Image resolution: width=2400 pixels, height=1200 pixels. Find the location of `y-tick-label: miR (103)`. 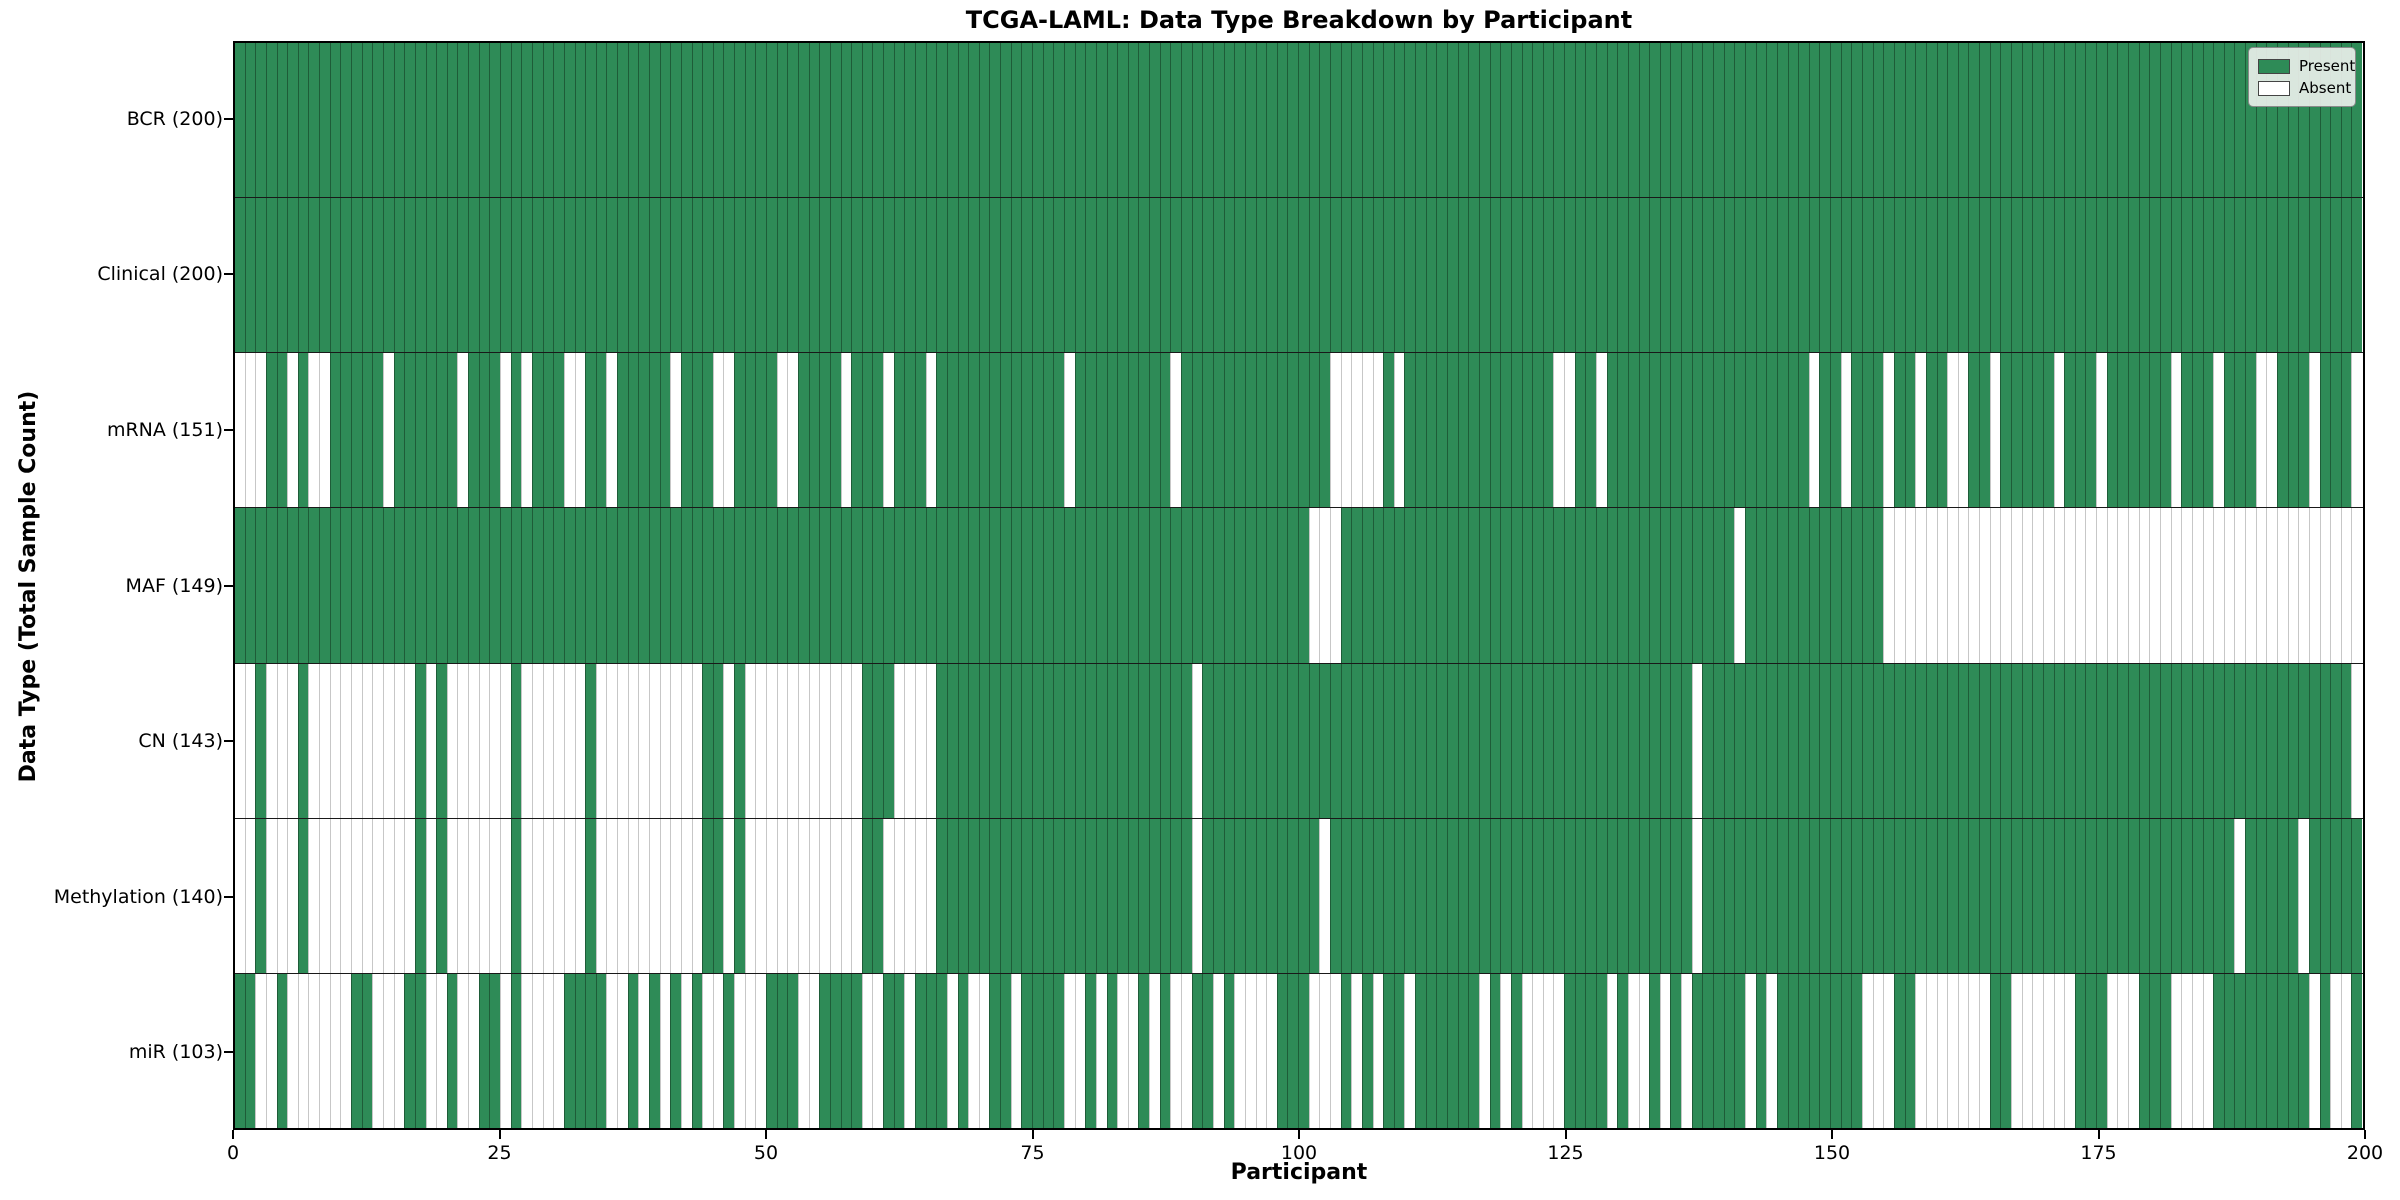

y-tick-label: miR (103) is located at coordinates (175, 1052).